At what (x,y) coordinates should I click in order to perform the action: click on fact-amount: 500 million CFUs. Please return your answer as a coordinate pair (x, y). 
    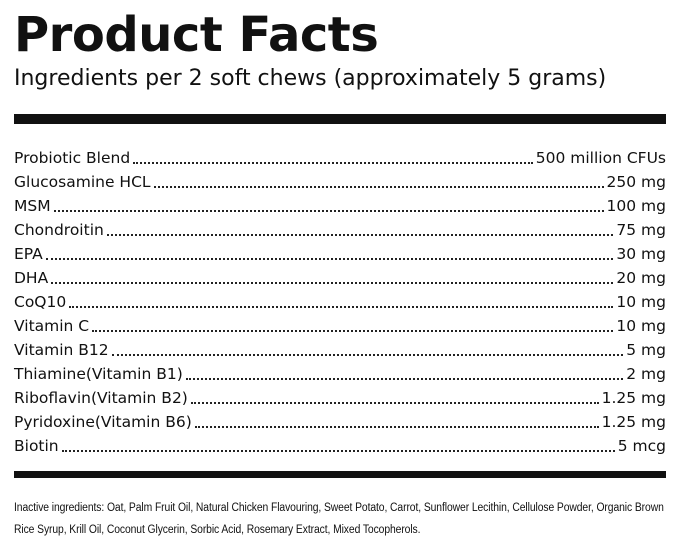
    Looking at the image, I should click on (600, 158).